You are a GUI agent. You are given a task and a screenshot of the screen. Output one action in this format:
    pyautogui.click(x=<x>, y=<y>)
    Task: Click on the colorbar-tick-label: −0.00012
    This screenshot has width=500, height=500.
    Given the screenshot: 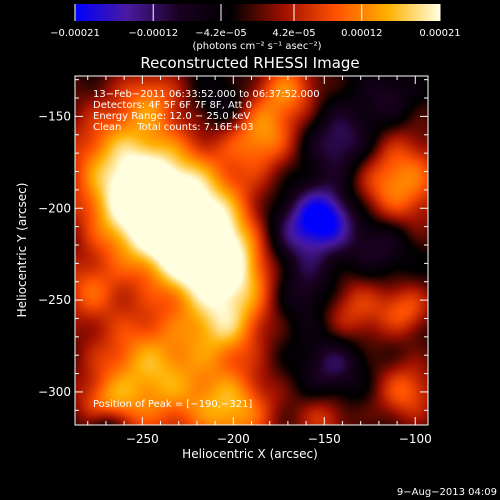 What is the action you would take?
    pyautogui.click(x=153, y=33)
    